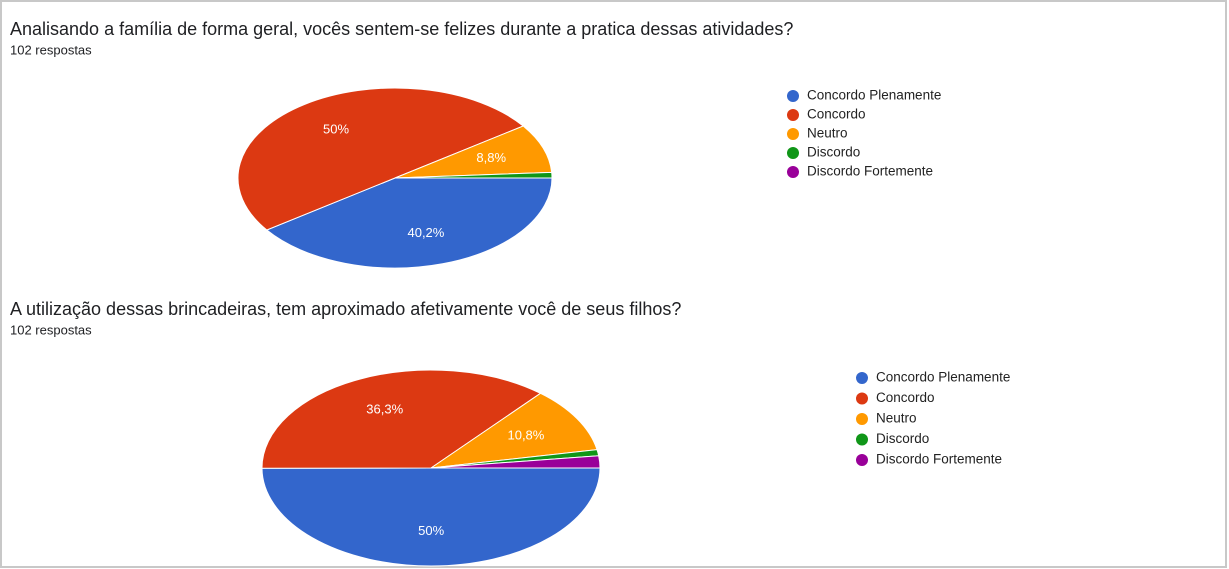 The width and height of the screenshot is (1229, 569). What do you see at coordinates (491, 157) in the screenshot?
I see `data-label: 8,8%` at bounding box center [491, 157].